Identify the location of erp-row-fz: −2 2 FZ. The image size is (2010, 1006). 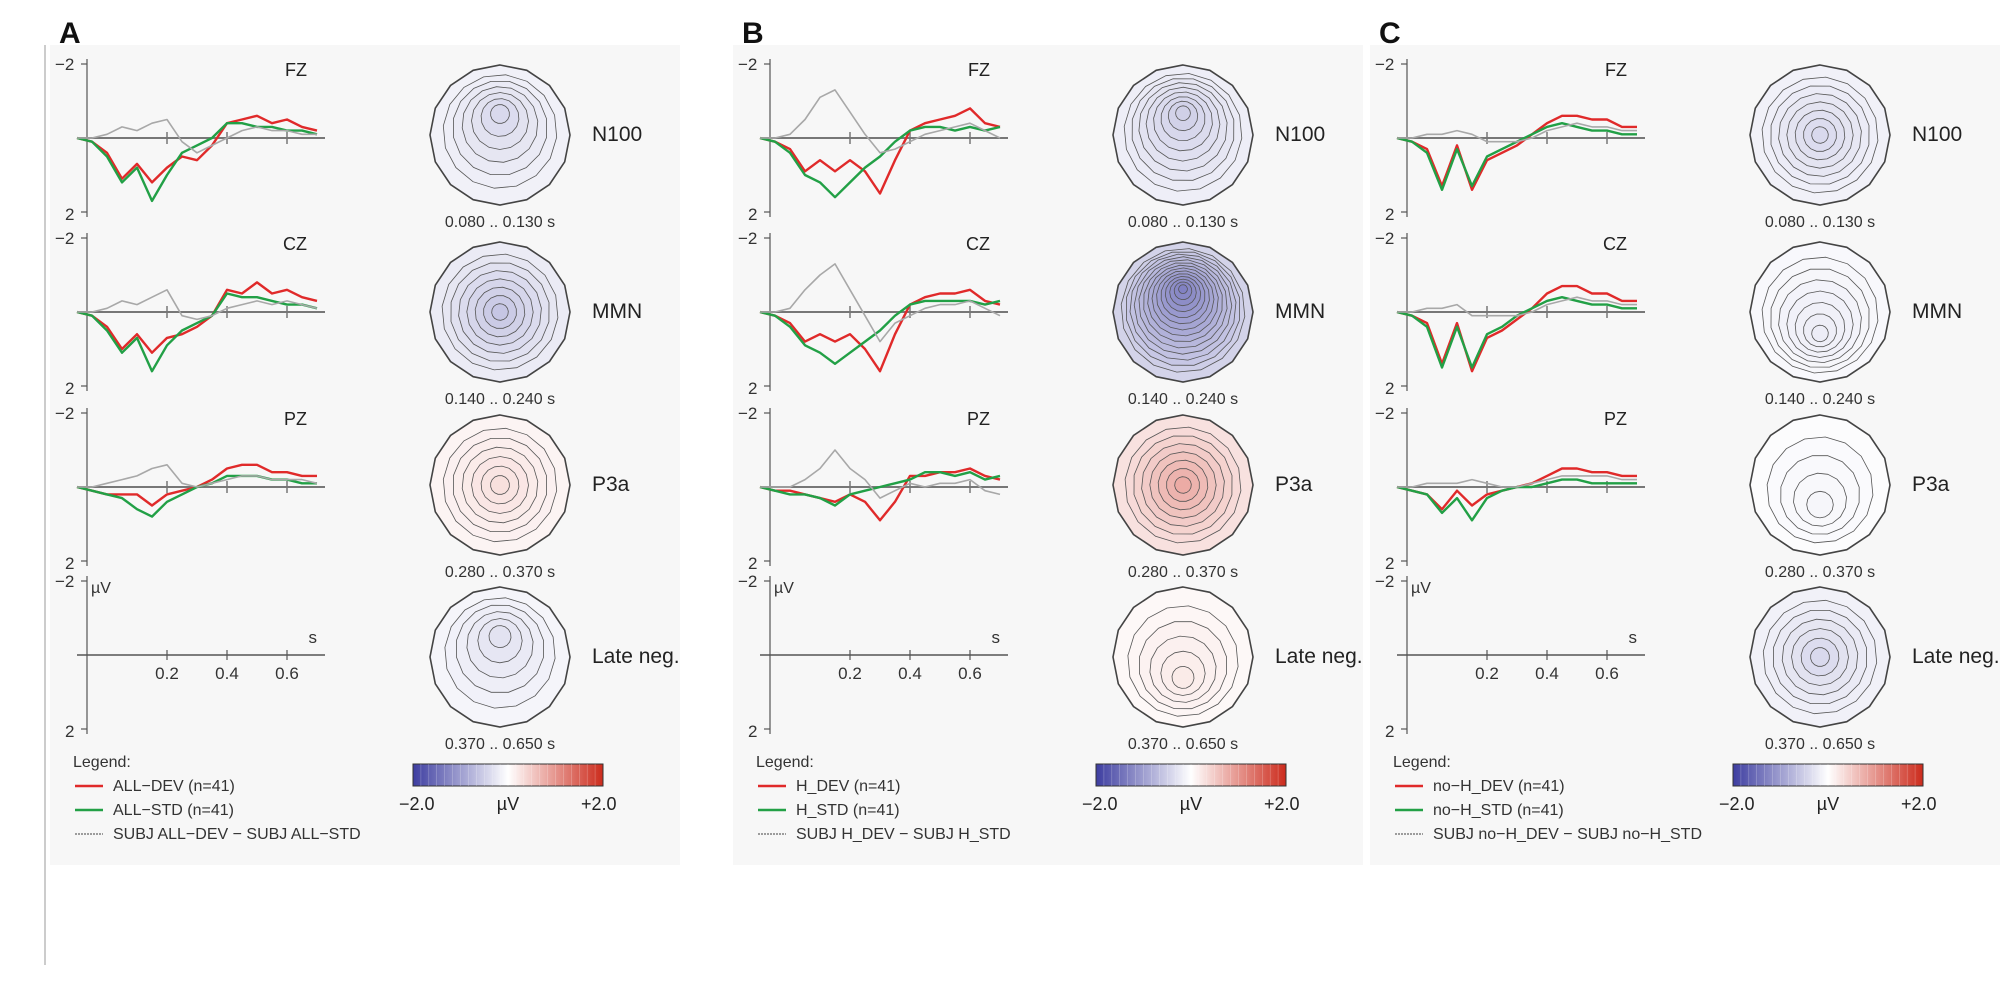
(1510, 139).